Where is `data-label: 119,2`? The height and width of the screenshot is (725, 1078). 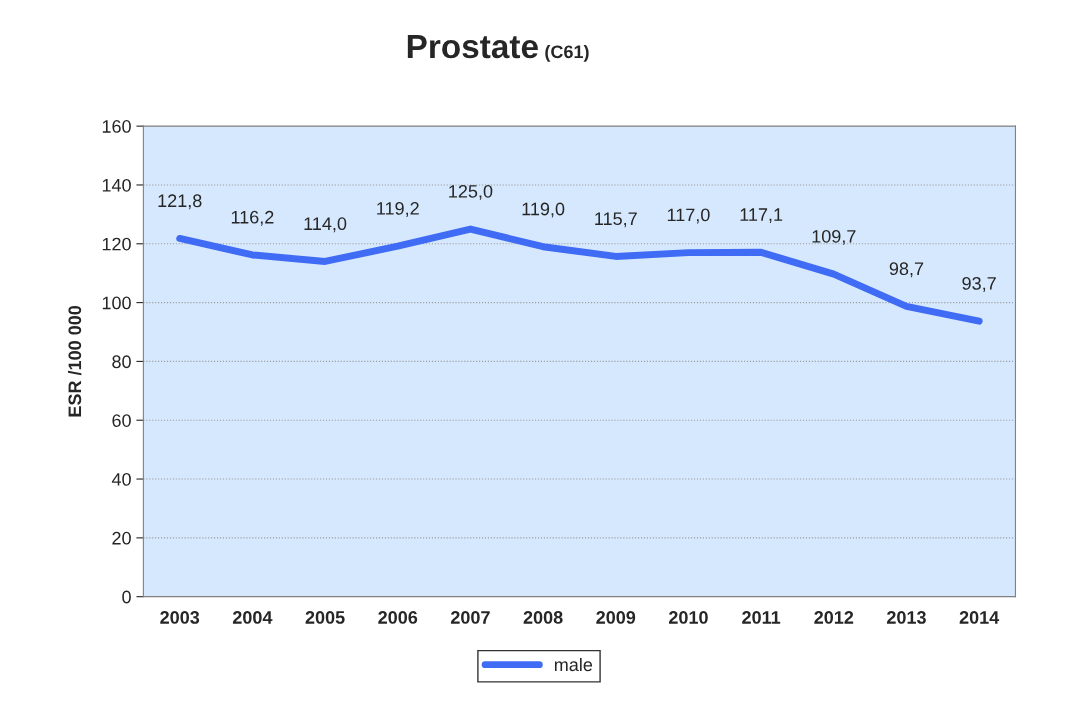 data-label: 119,2 is located at coordinates (398, 209).